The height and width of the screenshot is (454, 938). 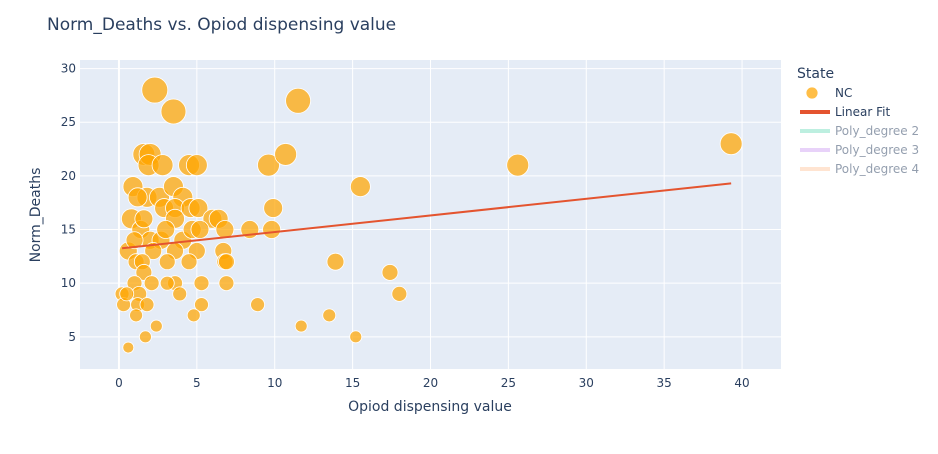 I want to click on legend-label: NC, so click(x=843, y=93).